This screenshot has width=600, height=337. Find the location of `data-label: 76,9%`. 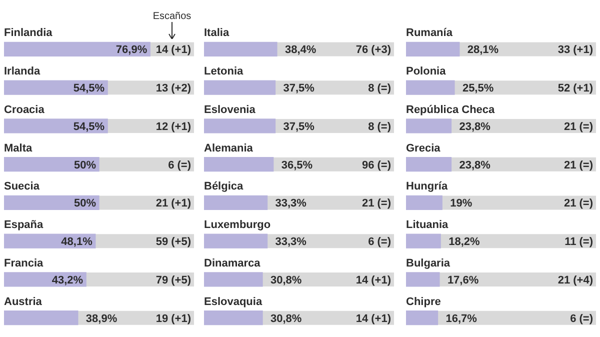

data-label: 76,9% is located at coordinates (132, 50).